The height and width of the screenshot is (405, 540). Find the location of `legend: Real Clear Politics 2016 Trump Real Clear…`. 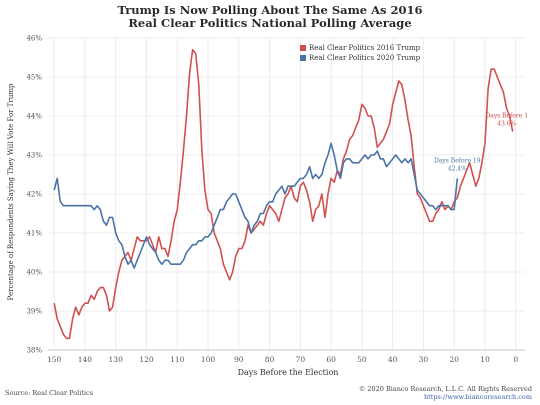

legend: Real Clear Politics 2016 Trump Real Clear… is located at coordinates (360, 53).